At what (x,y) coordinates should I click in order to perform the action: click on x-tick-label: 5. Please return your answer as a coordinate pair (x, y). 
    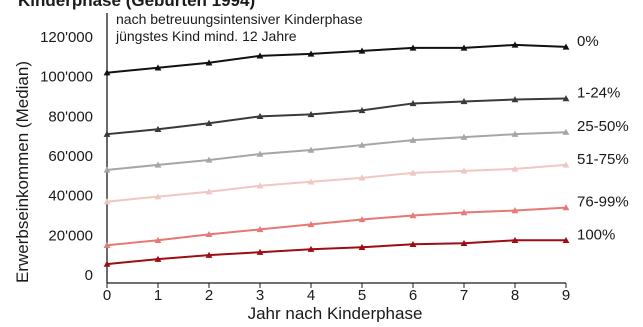
    Looking at the image, I should click on (362, 295).